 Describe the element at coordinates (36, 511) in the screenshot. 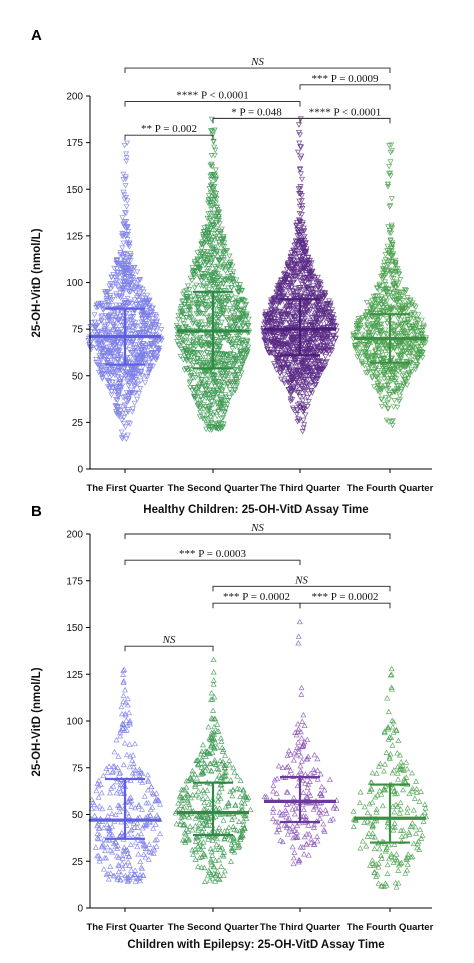

I see `panel-letter-b: B` at that location.